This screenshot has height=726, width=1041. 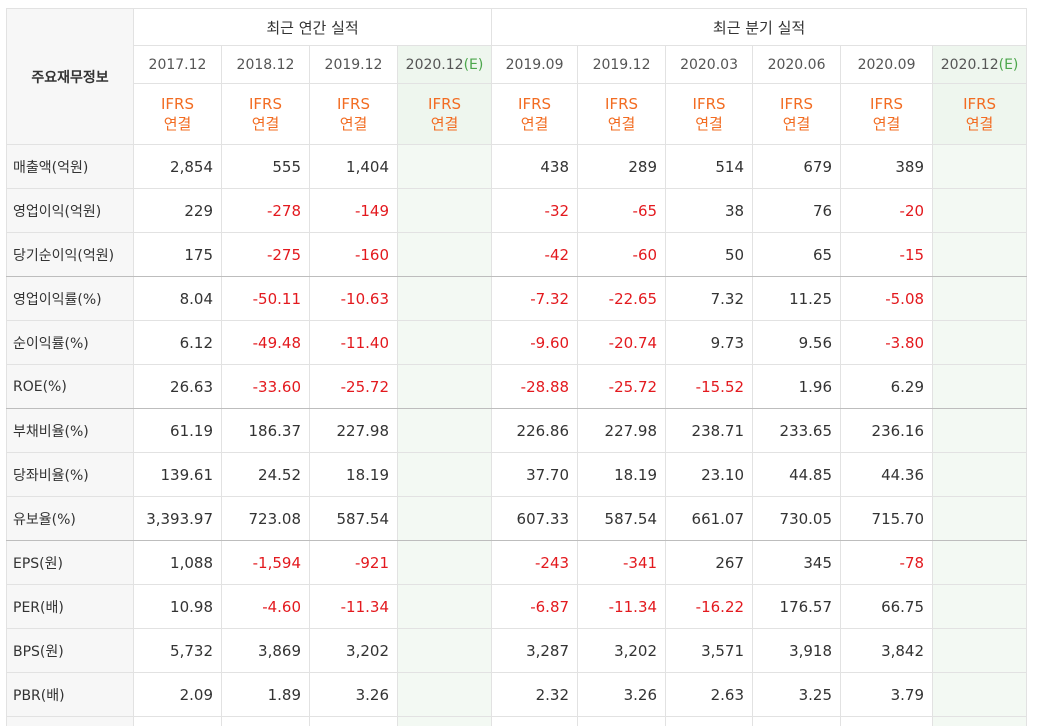 What do you see at coordinates (177, 342) in the screenshot?
I see `table-cell: 6.12` at bounding box center [177, 342].